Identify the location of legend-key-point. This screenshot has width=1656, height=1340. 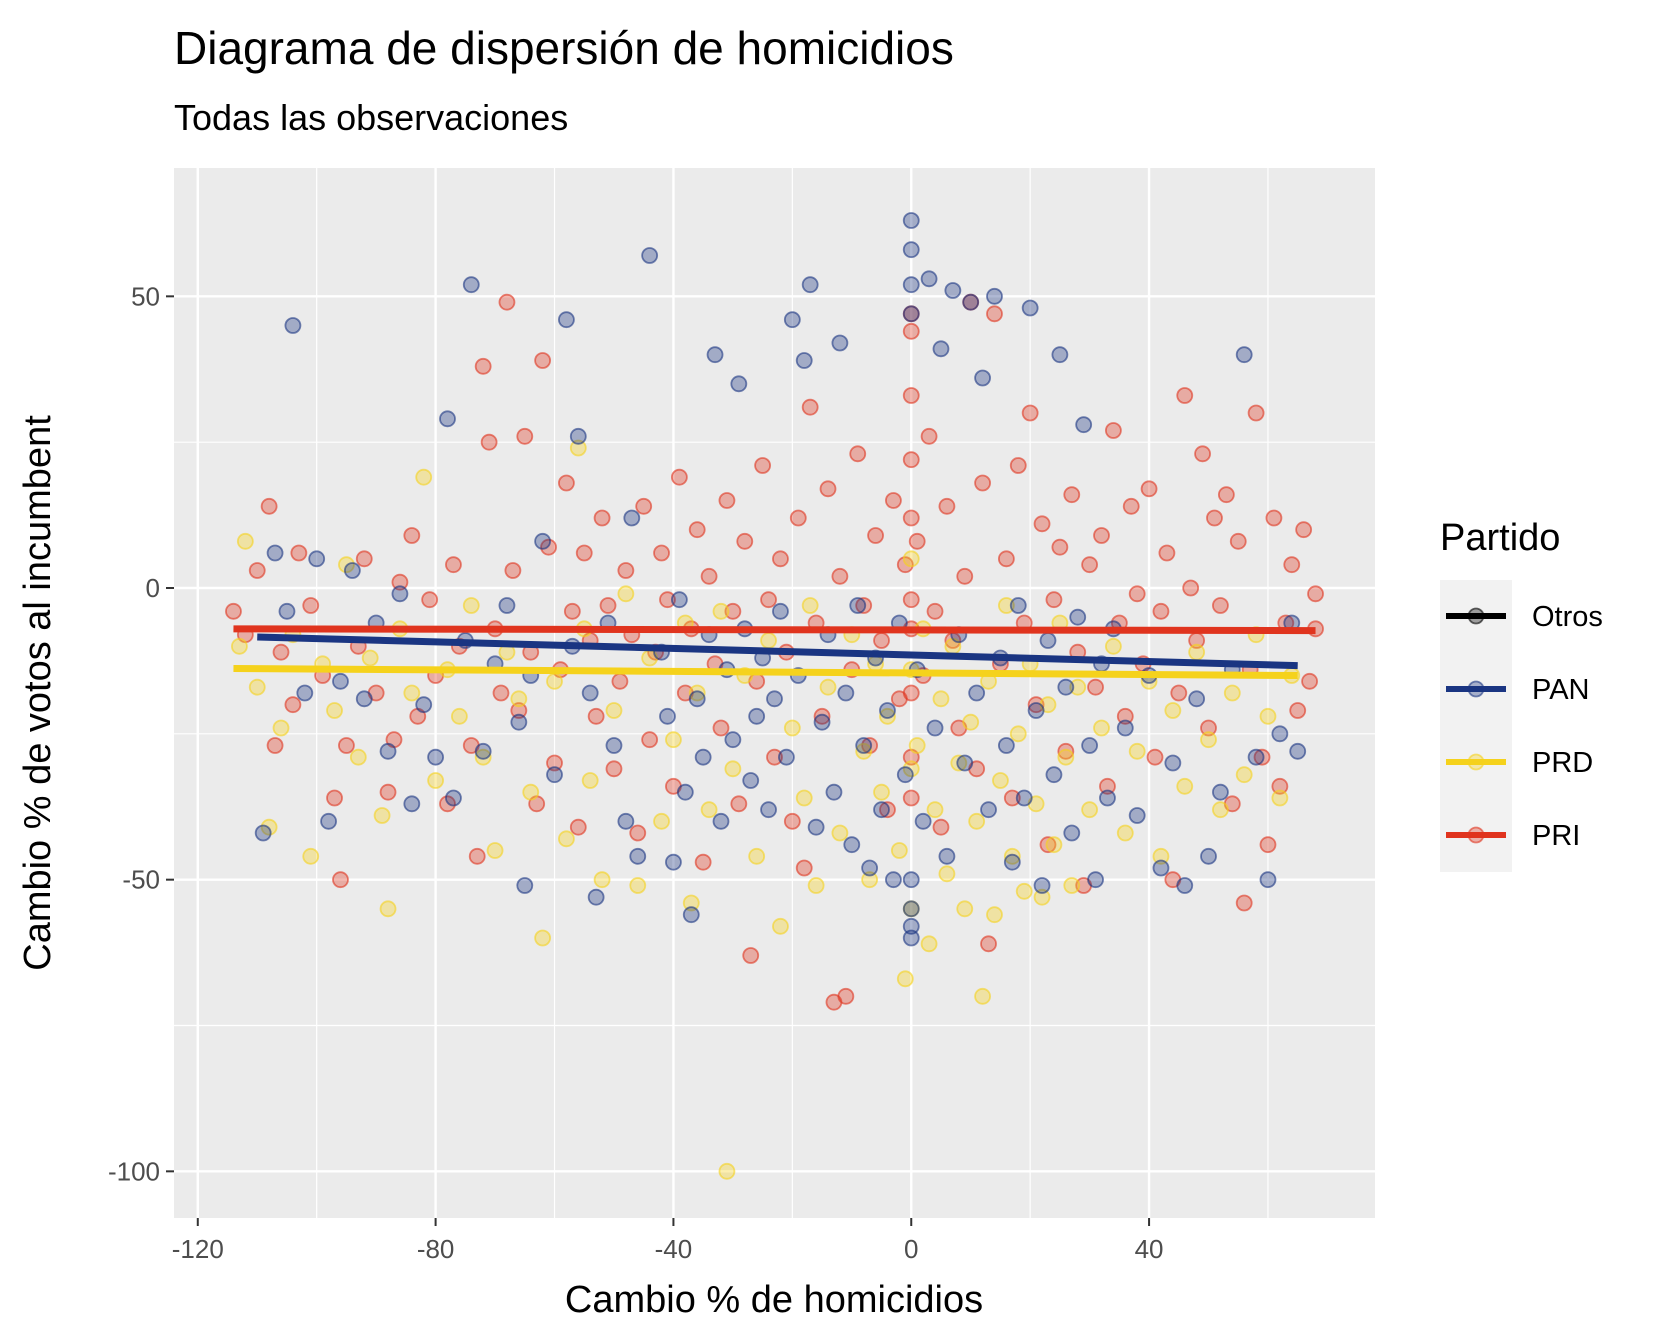
(1476, 689).